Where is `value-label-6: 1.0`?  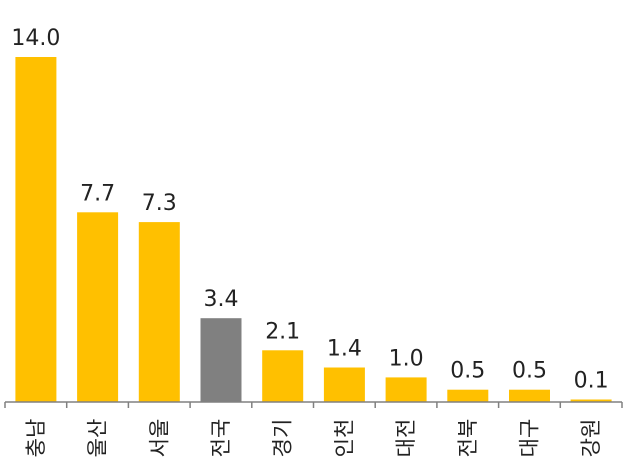 value-label-6: 1.0 is located at coordinates (406, 358).